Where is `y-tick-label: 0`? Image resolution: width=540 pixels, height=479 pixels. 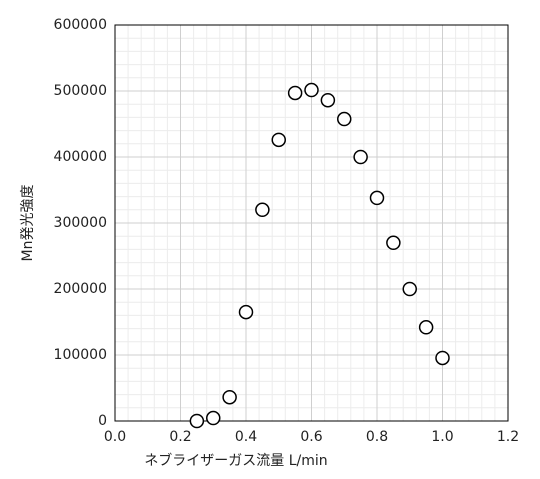
y-tick-label: 0 is located at coordinates (102, 421).